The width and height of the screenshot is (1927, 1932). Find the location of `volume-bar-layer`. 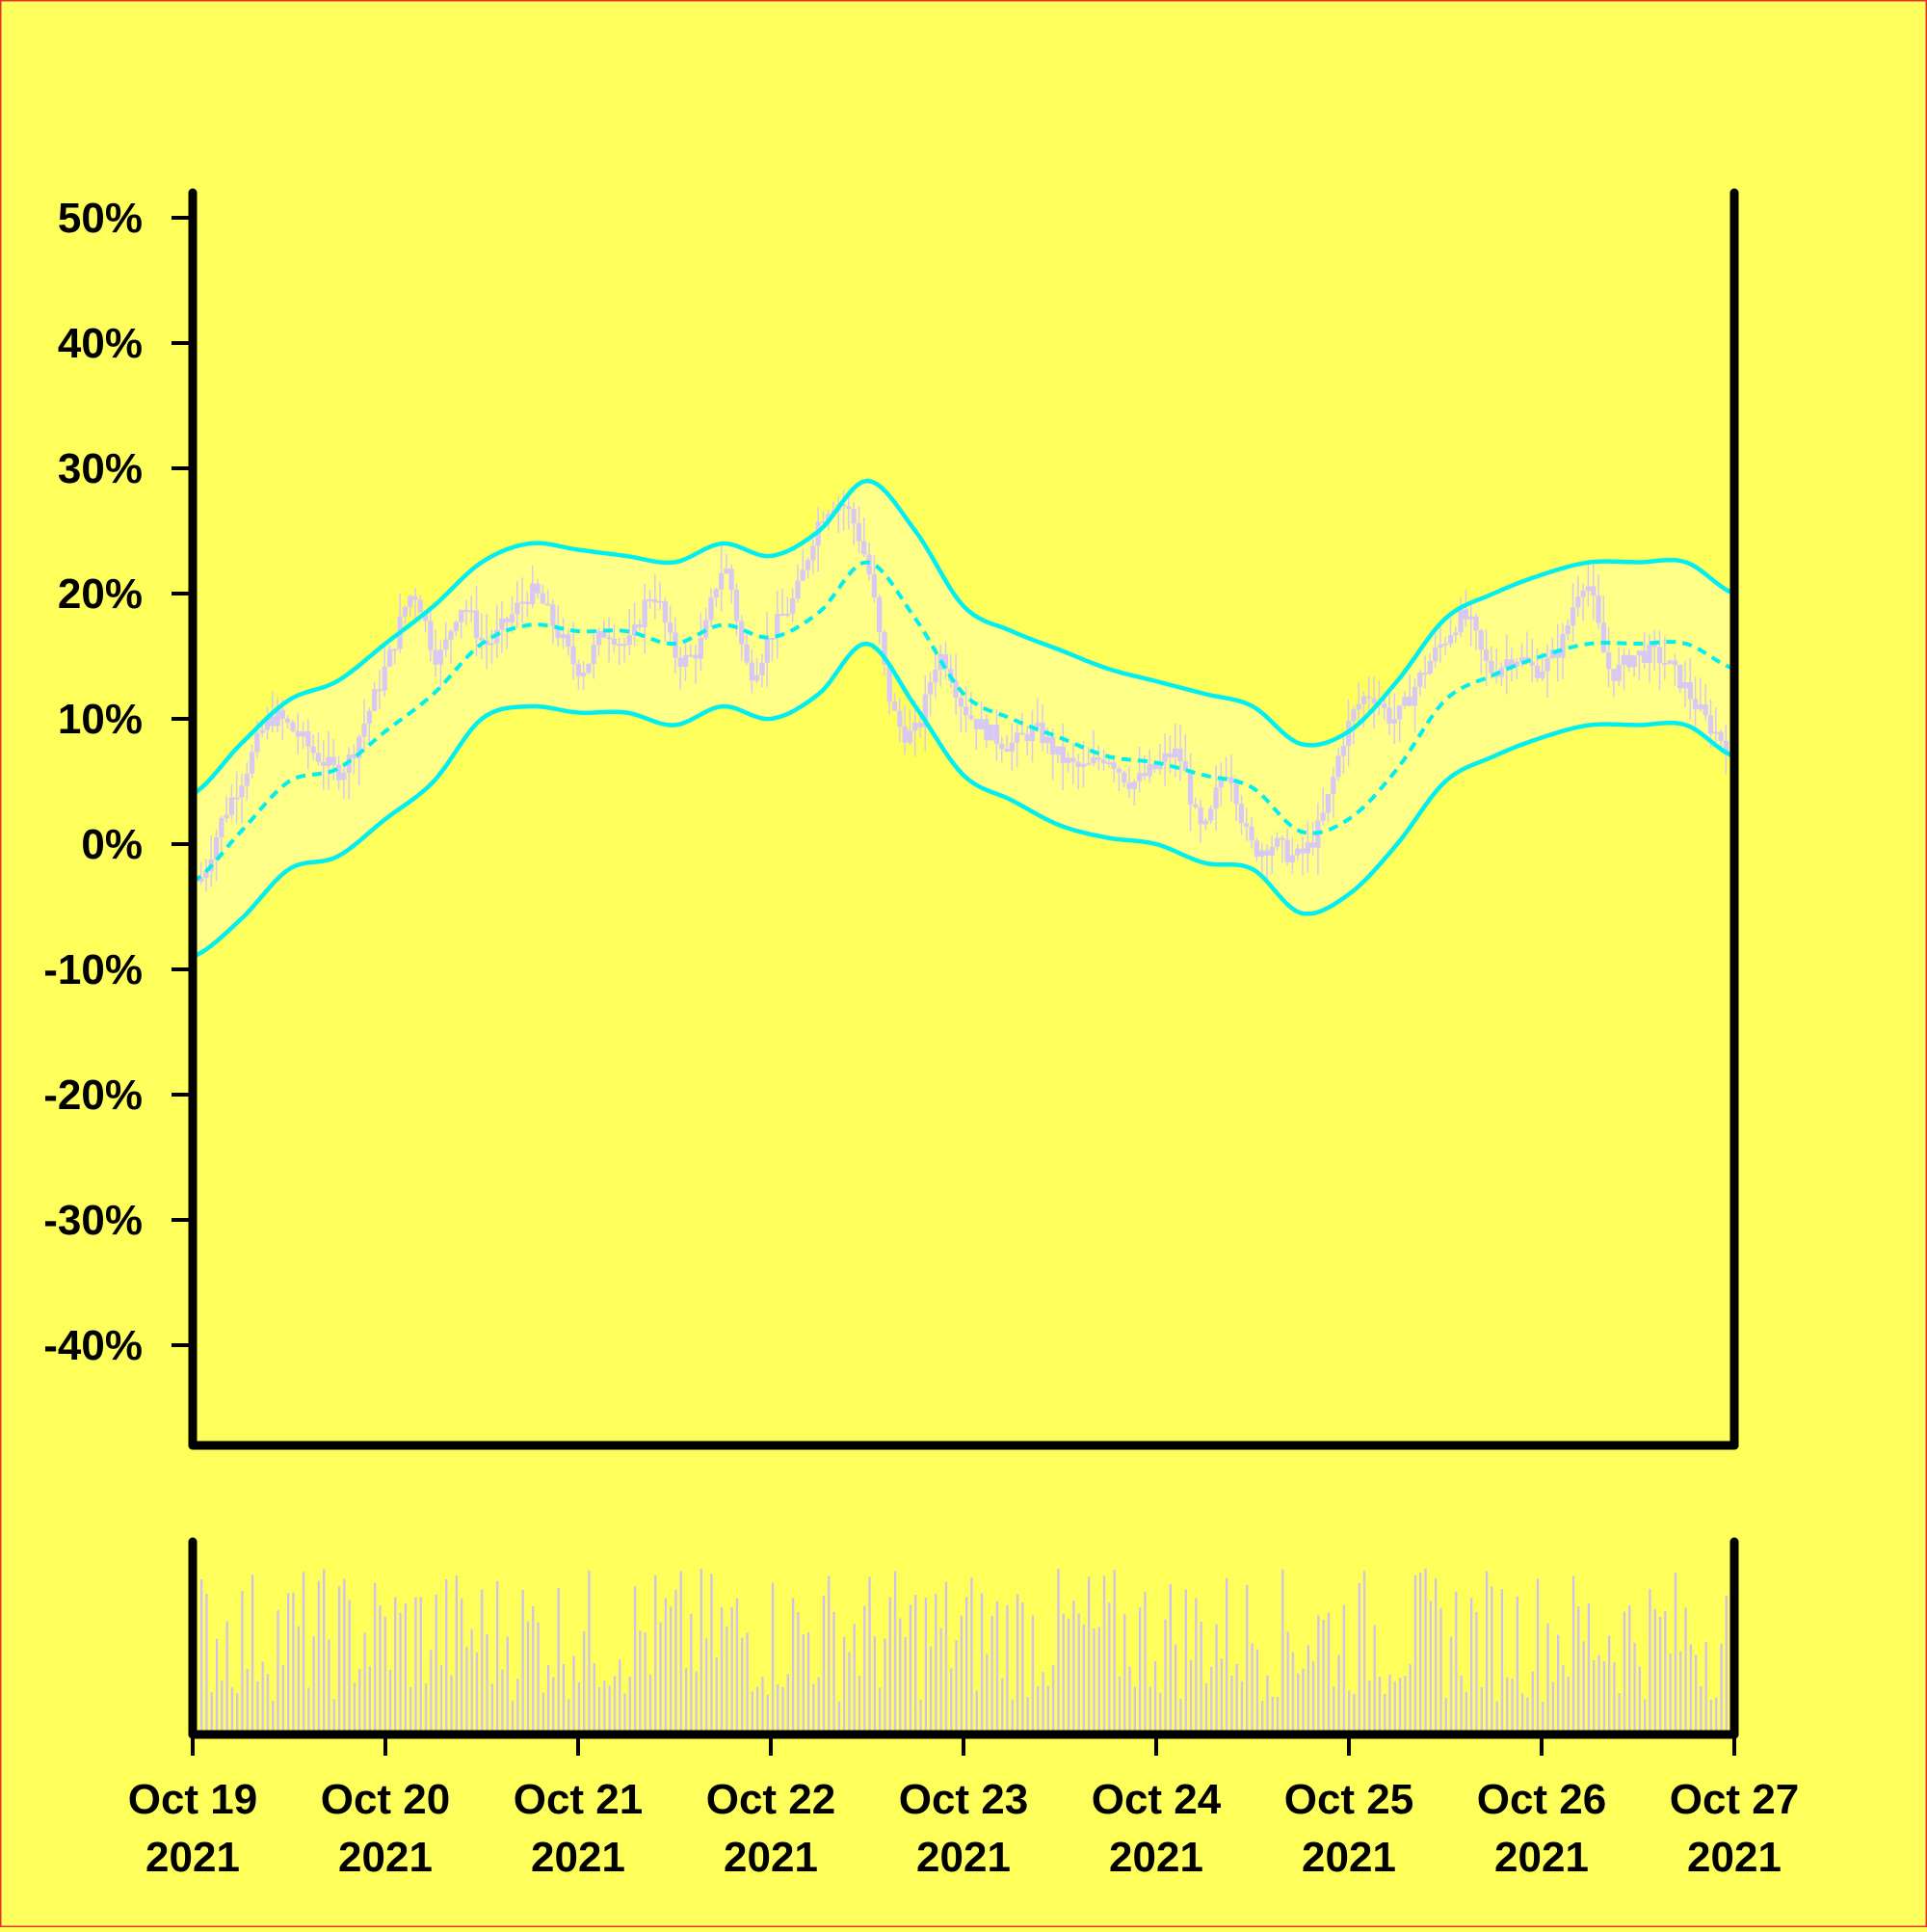

volume-bar-layer is located at coordinates (964, 1649).